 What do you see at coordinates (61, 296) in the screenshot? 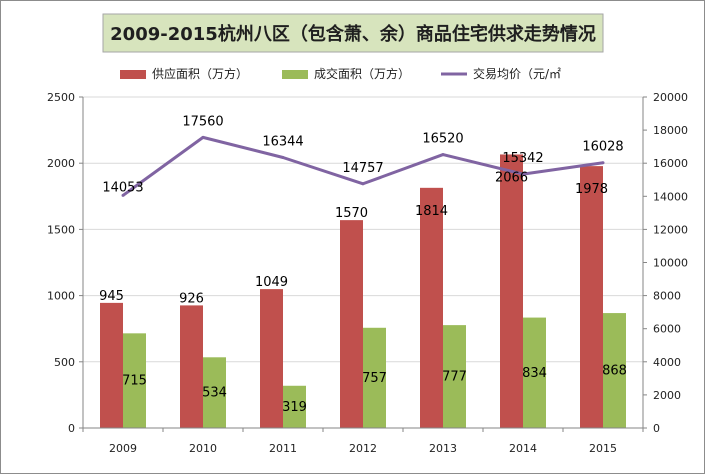
I see `y-left-tick-label: 1000` at bounding box center [61, 296].